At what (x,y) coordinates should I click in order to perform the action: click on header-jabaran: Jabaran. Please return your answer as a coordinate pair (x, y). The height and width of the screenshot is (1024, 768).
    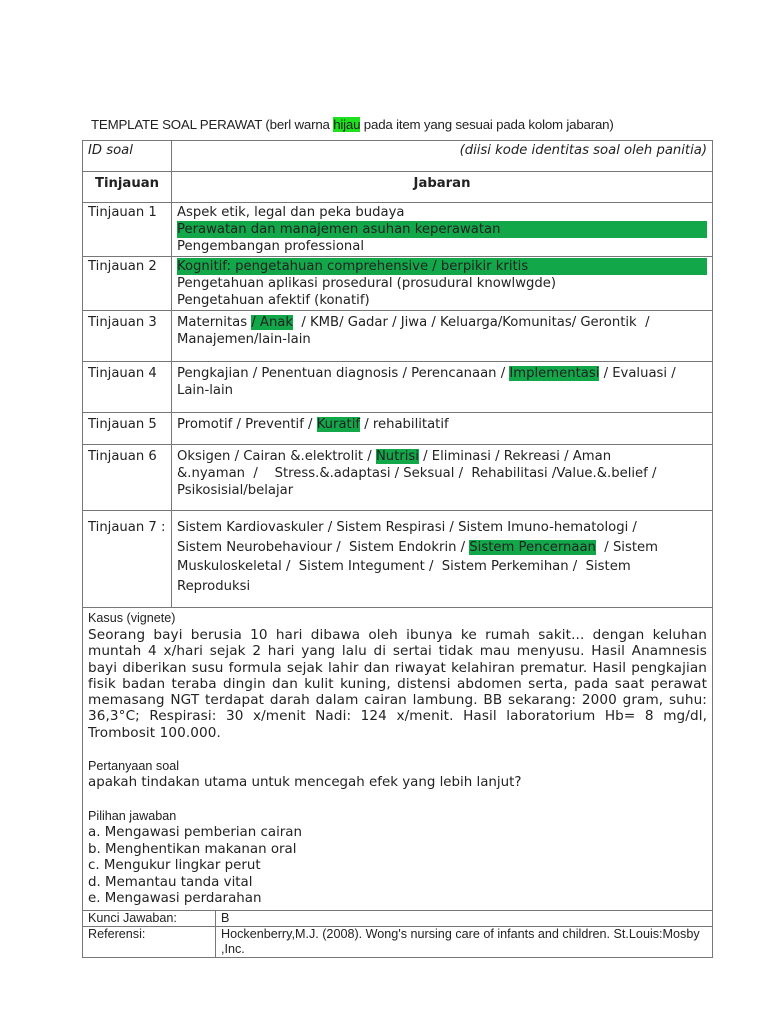
    Looking at the image, I should click on (442, 187).